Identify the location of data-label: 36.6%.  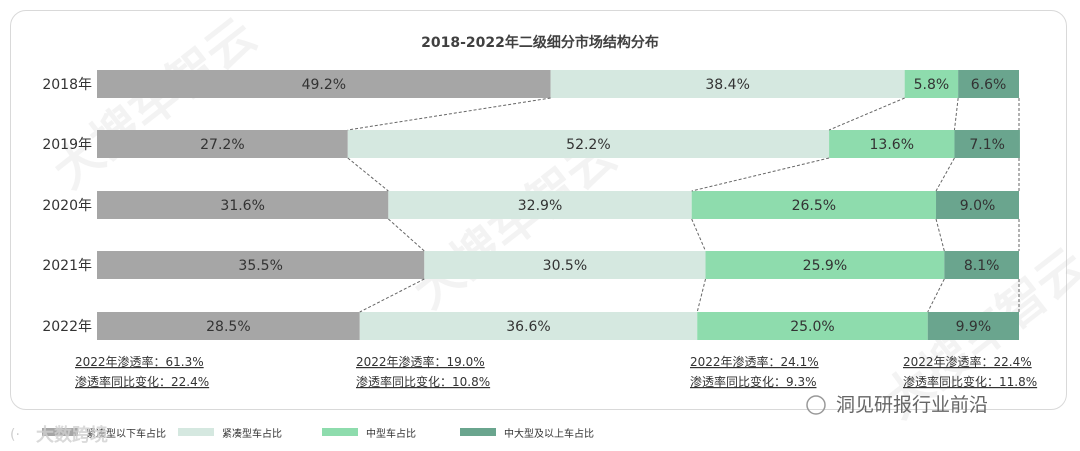
(528, 327).